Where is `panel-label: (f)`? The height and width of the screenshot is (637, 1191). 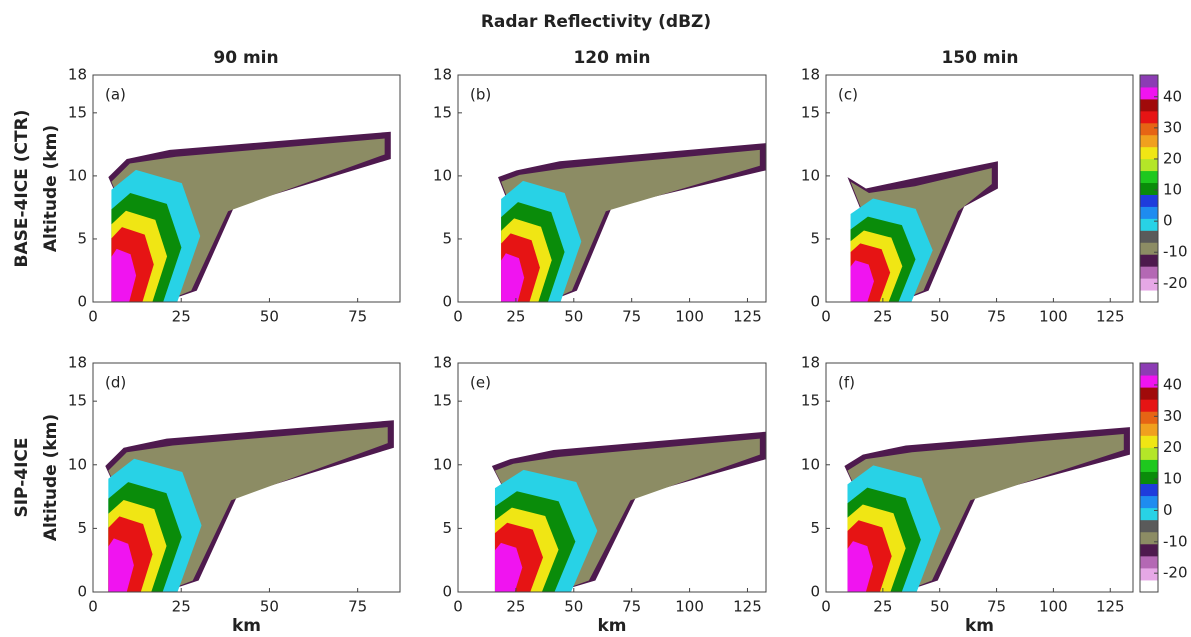
panel-label: (f) is located at coordinates (846, 383).